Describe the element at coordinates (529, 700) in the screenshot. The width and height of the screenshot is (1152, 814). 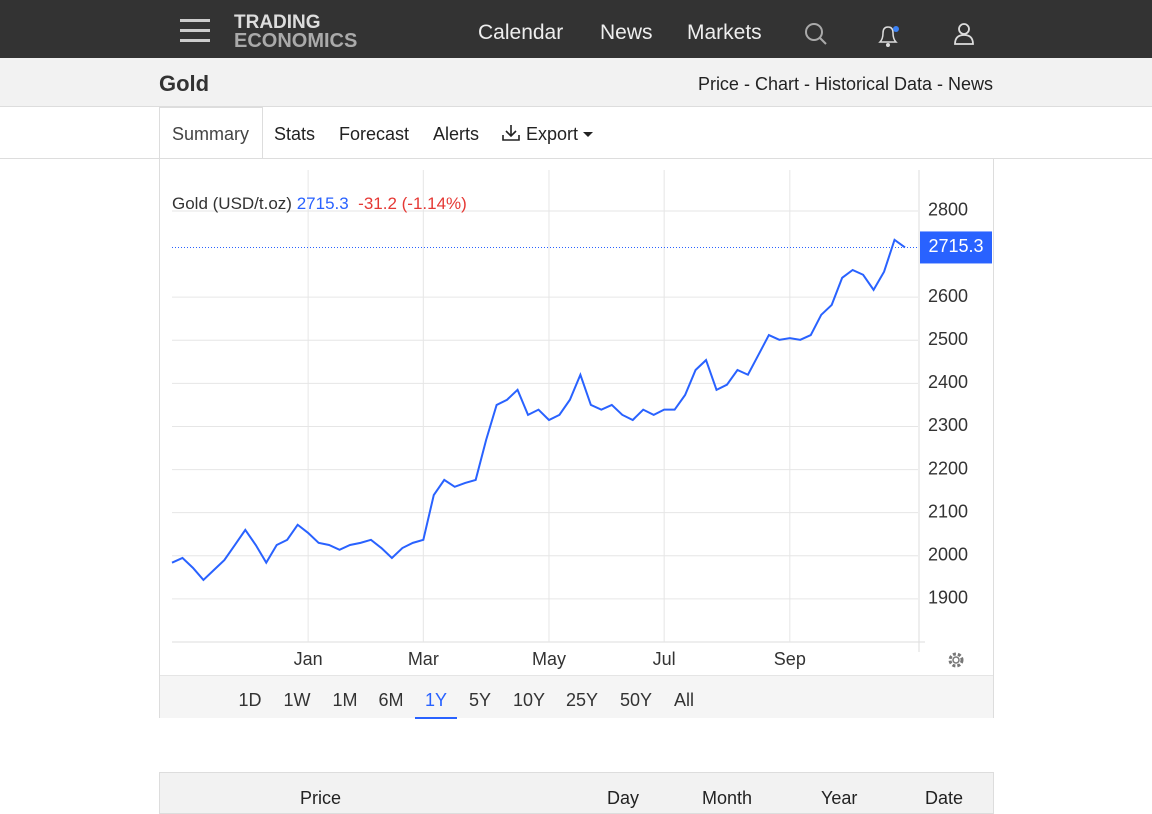
I see `range-button: 10Y` at that location.